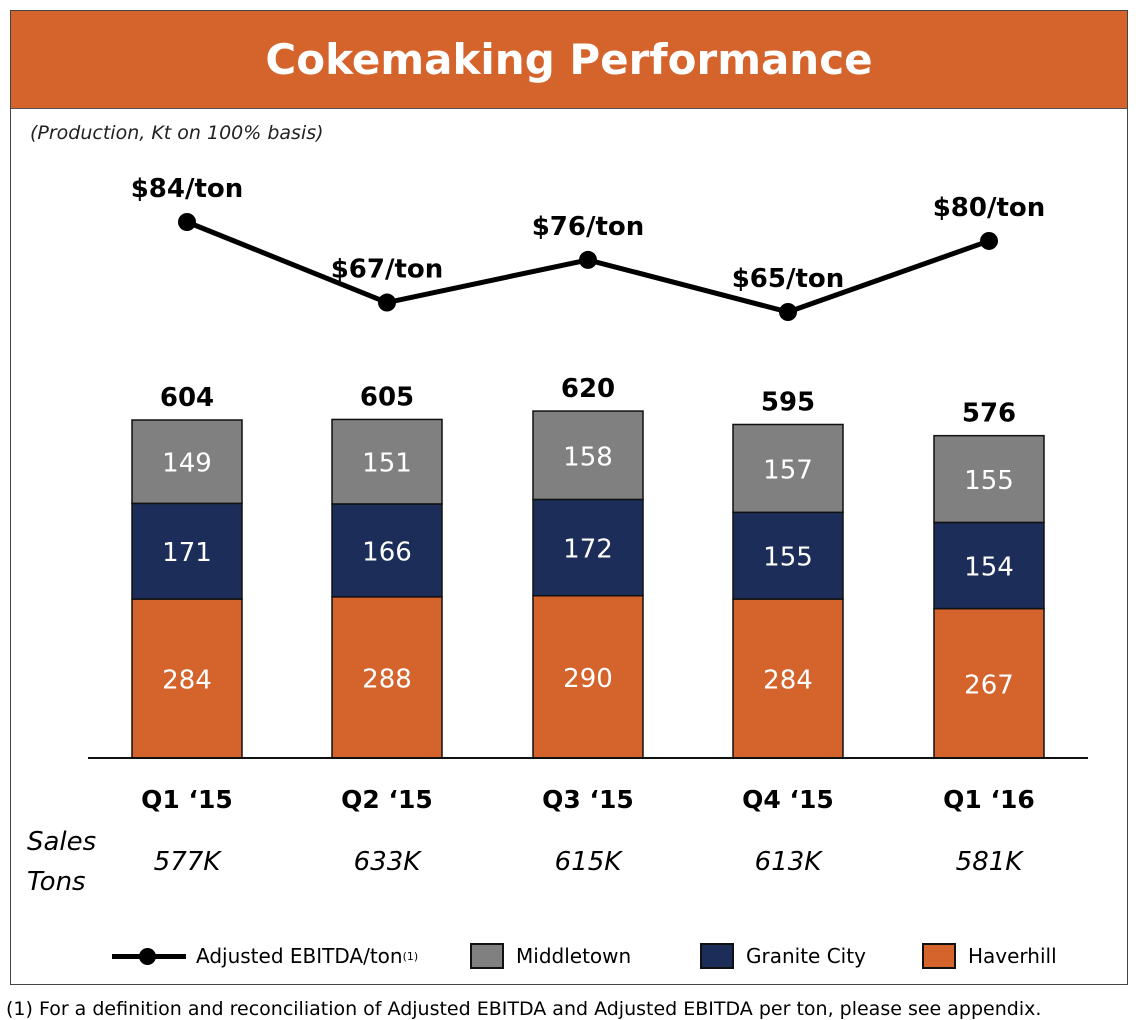 This screenshot has height=1020, width=1138. I want to click on sales-tons-value-3: 615K, so click(589, 862).